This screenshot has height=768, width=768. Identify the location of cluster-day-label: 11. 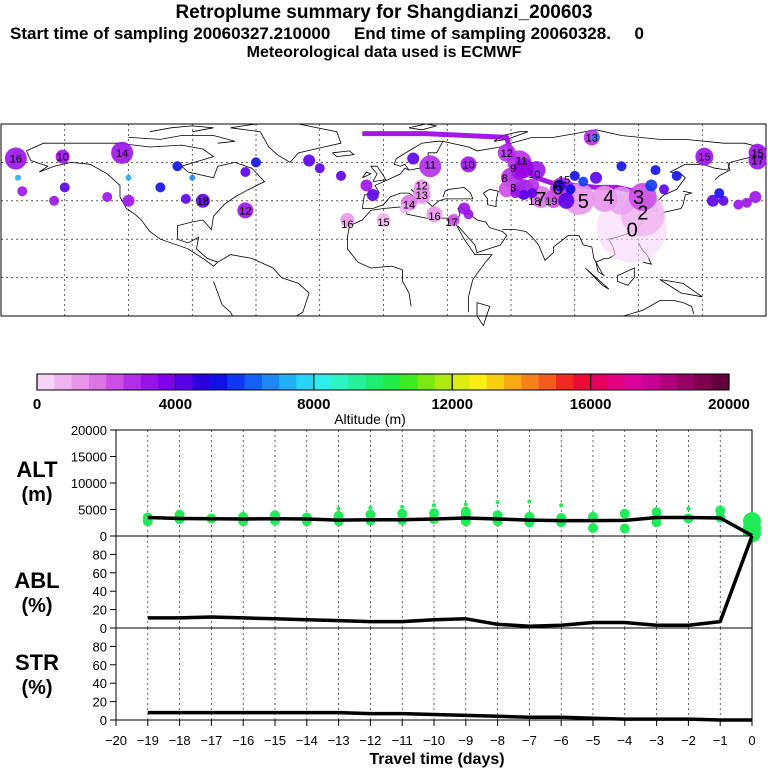
(521, 161).